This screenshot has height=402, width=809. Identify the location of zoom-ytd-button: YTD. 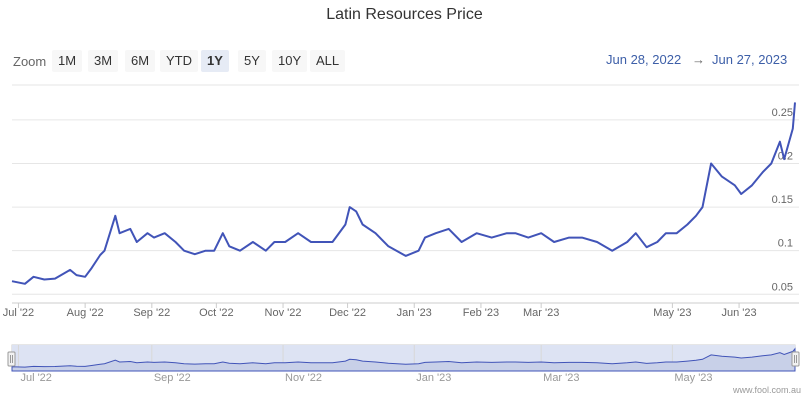
(179, 61).